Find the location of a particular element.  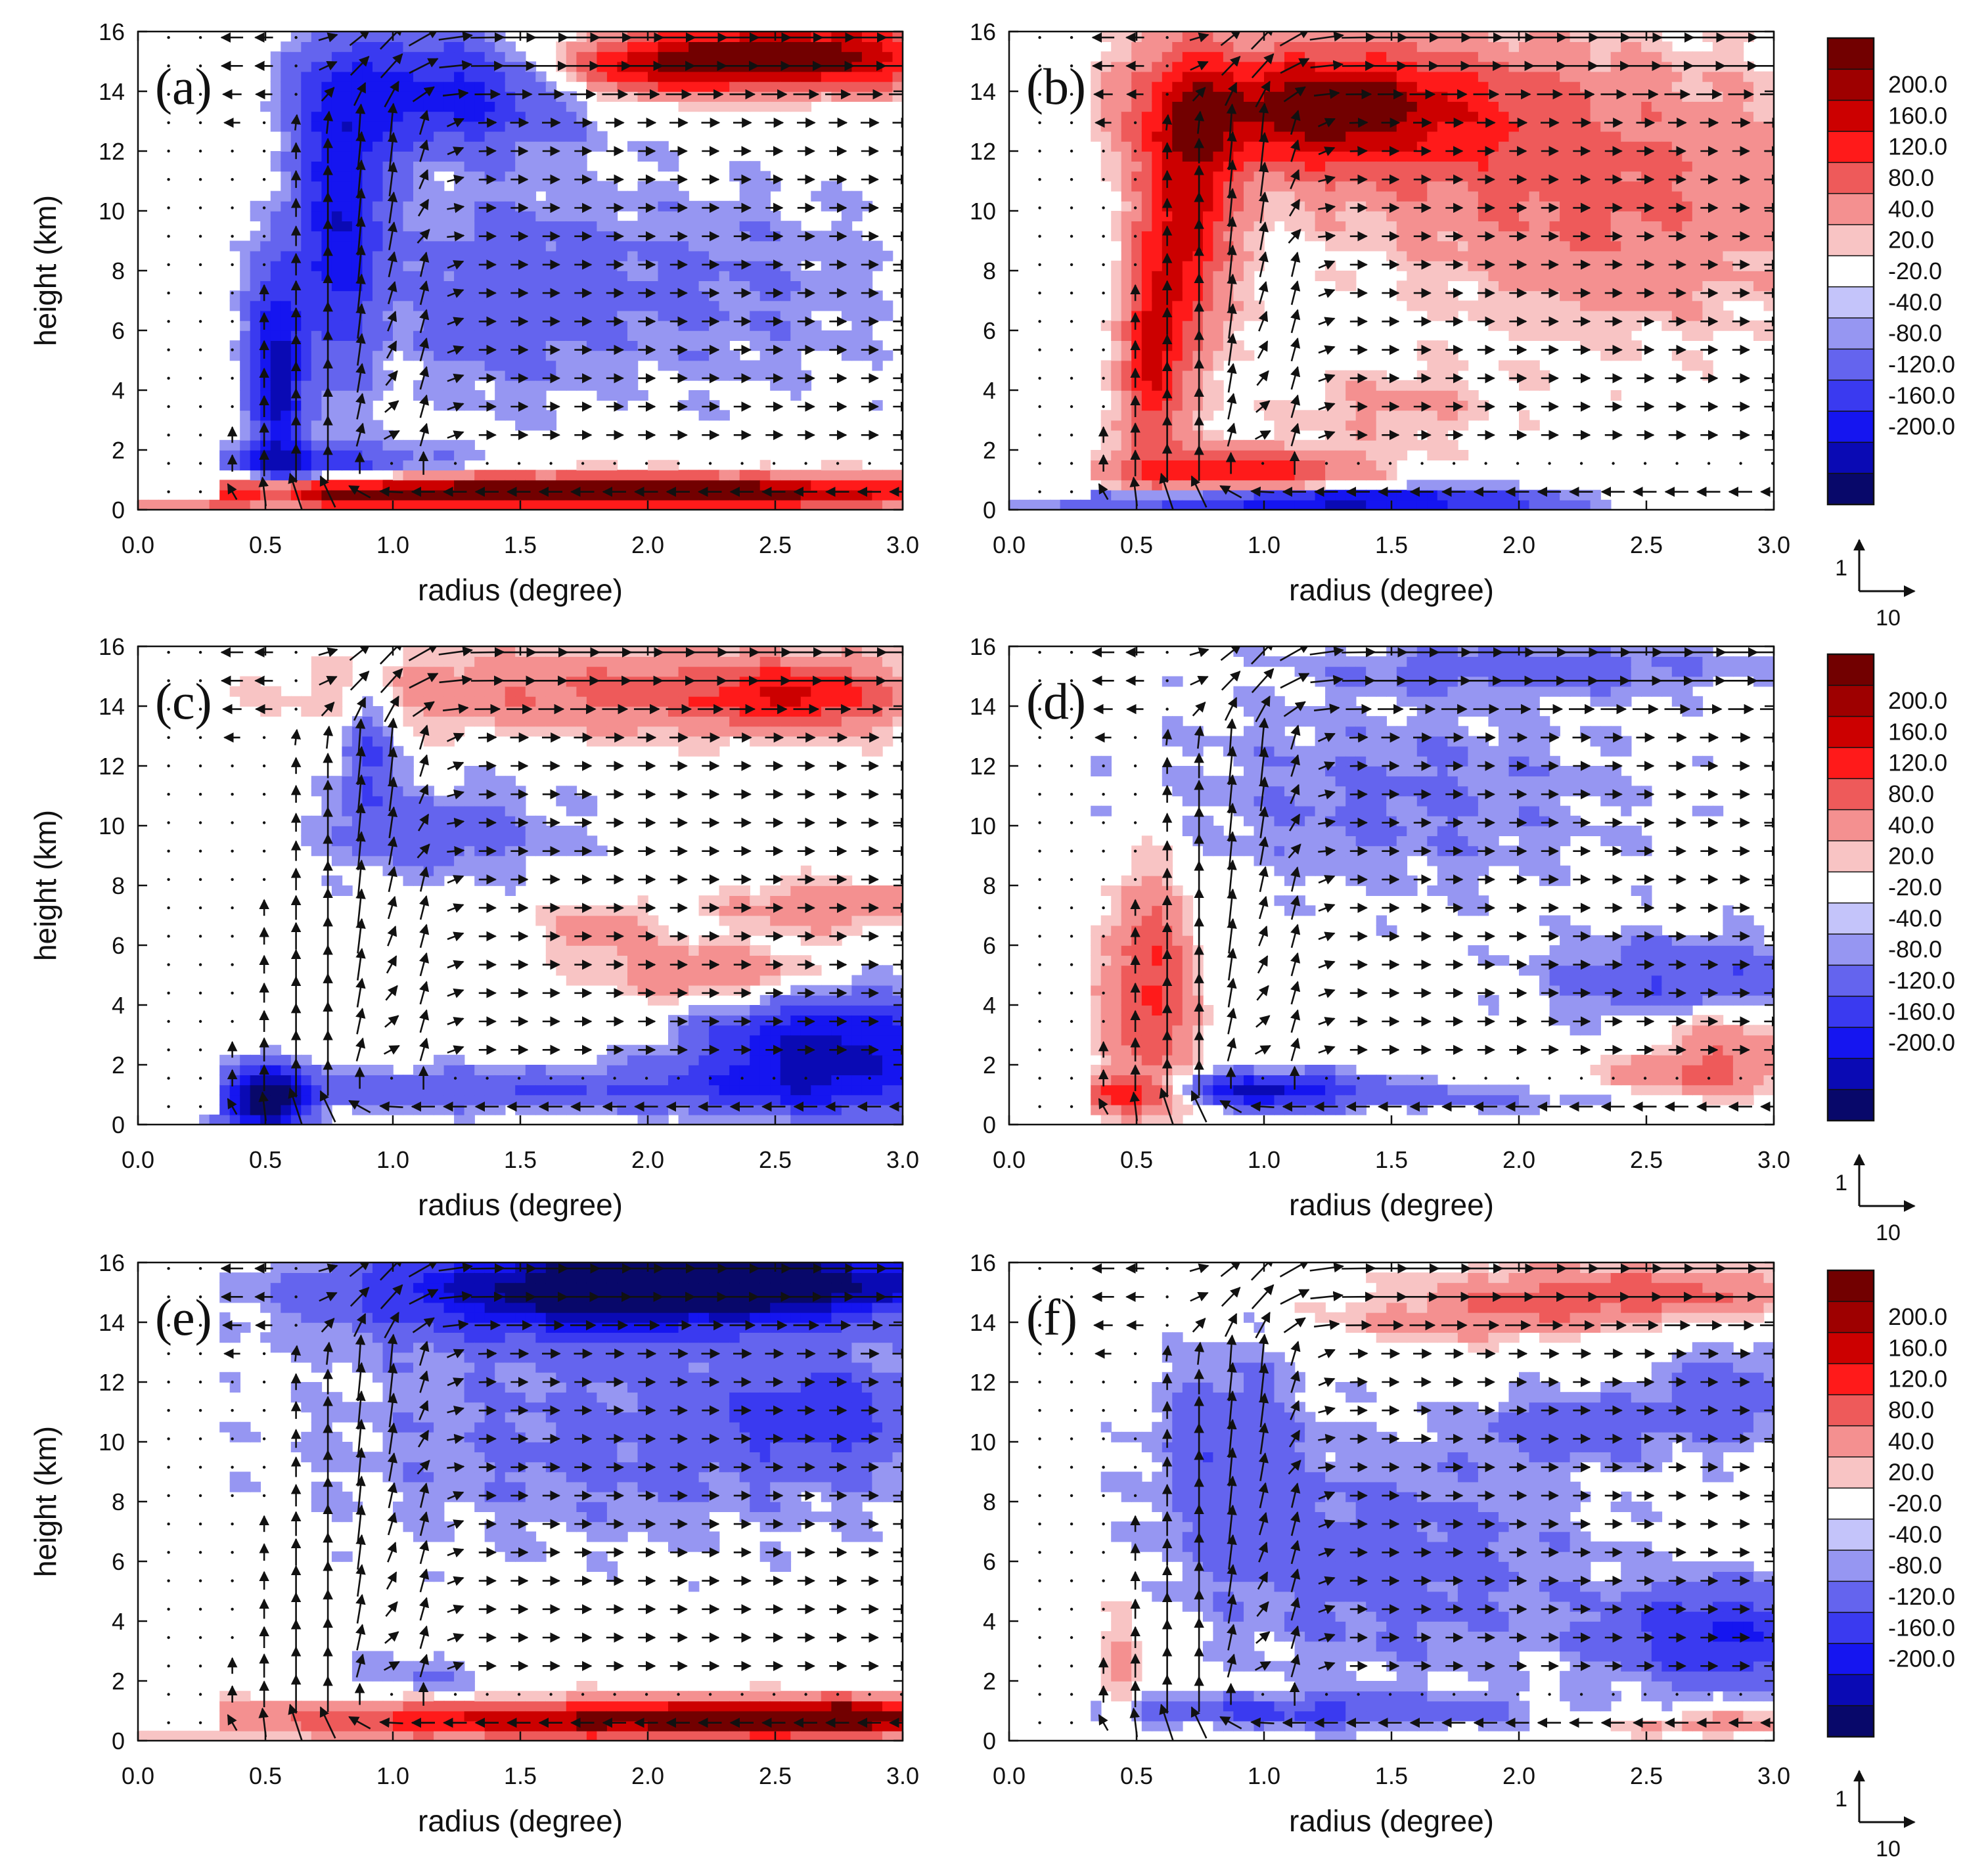

colorbar-label: 20.0 is located at coordinates (1911, 240).